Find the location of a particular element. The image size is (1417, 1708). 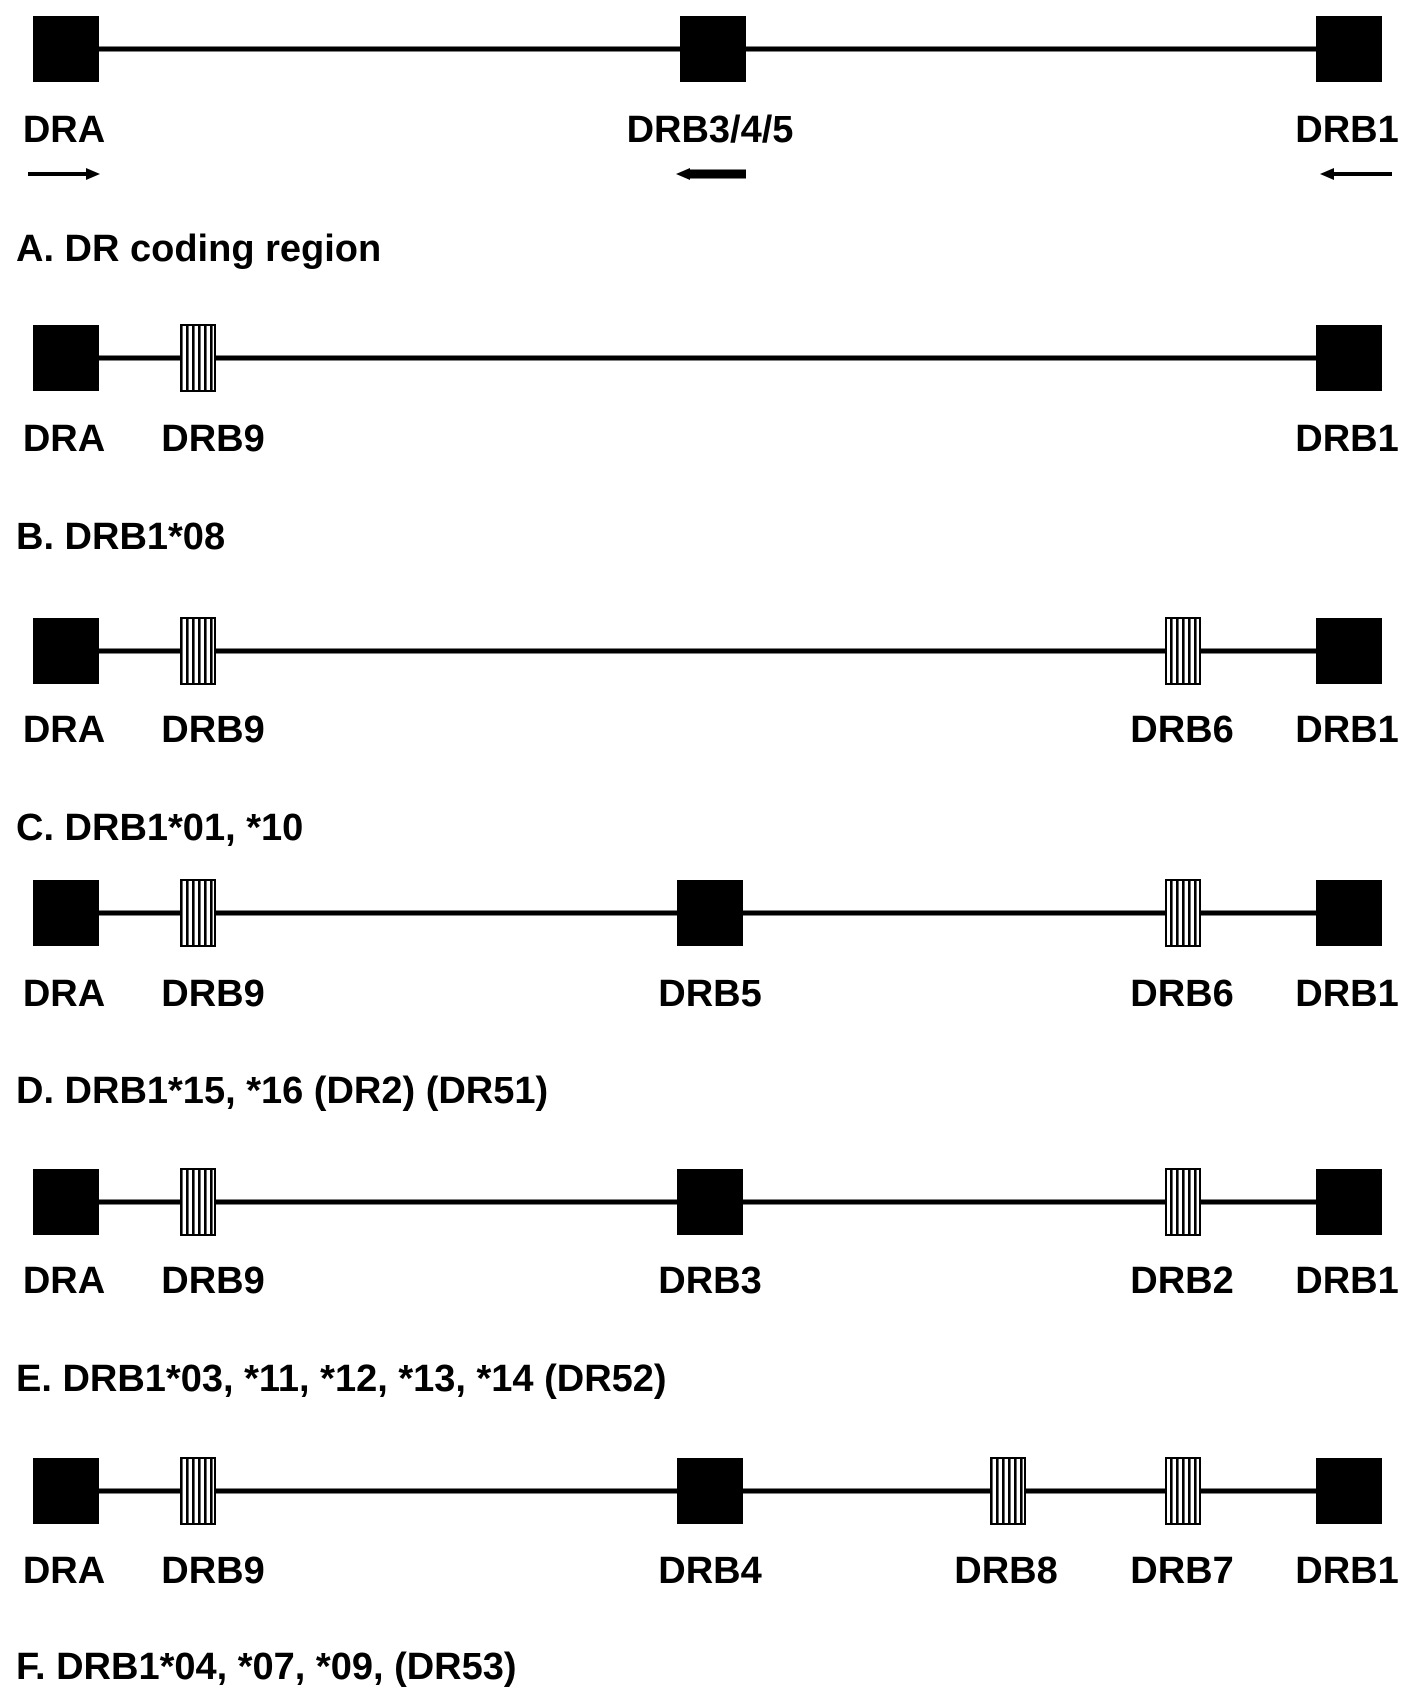

gene-drb5-label: DRB5 is located at coordinates (709, 994).